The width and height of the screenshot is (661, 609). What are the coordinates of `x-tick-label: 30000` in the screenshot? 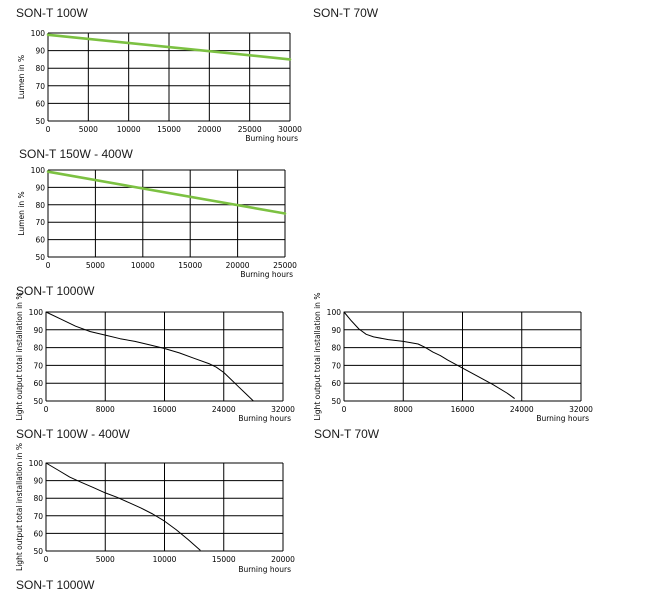 It's located at (290, 129).